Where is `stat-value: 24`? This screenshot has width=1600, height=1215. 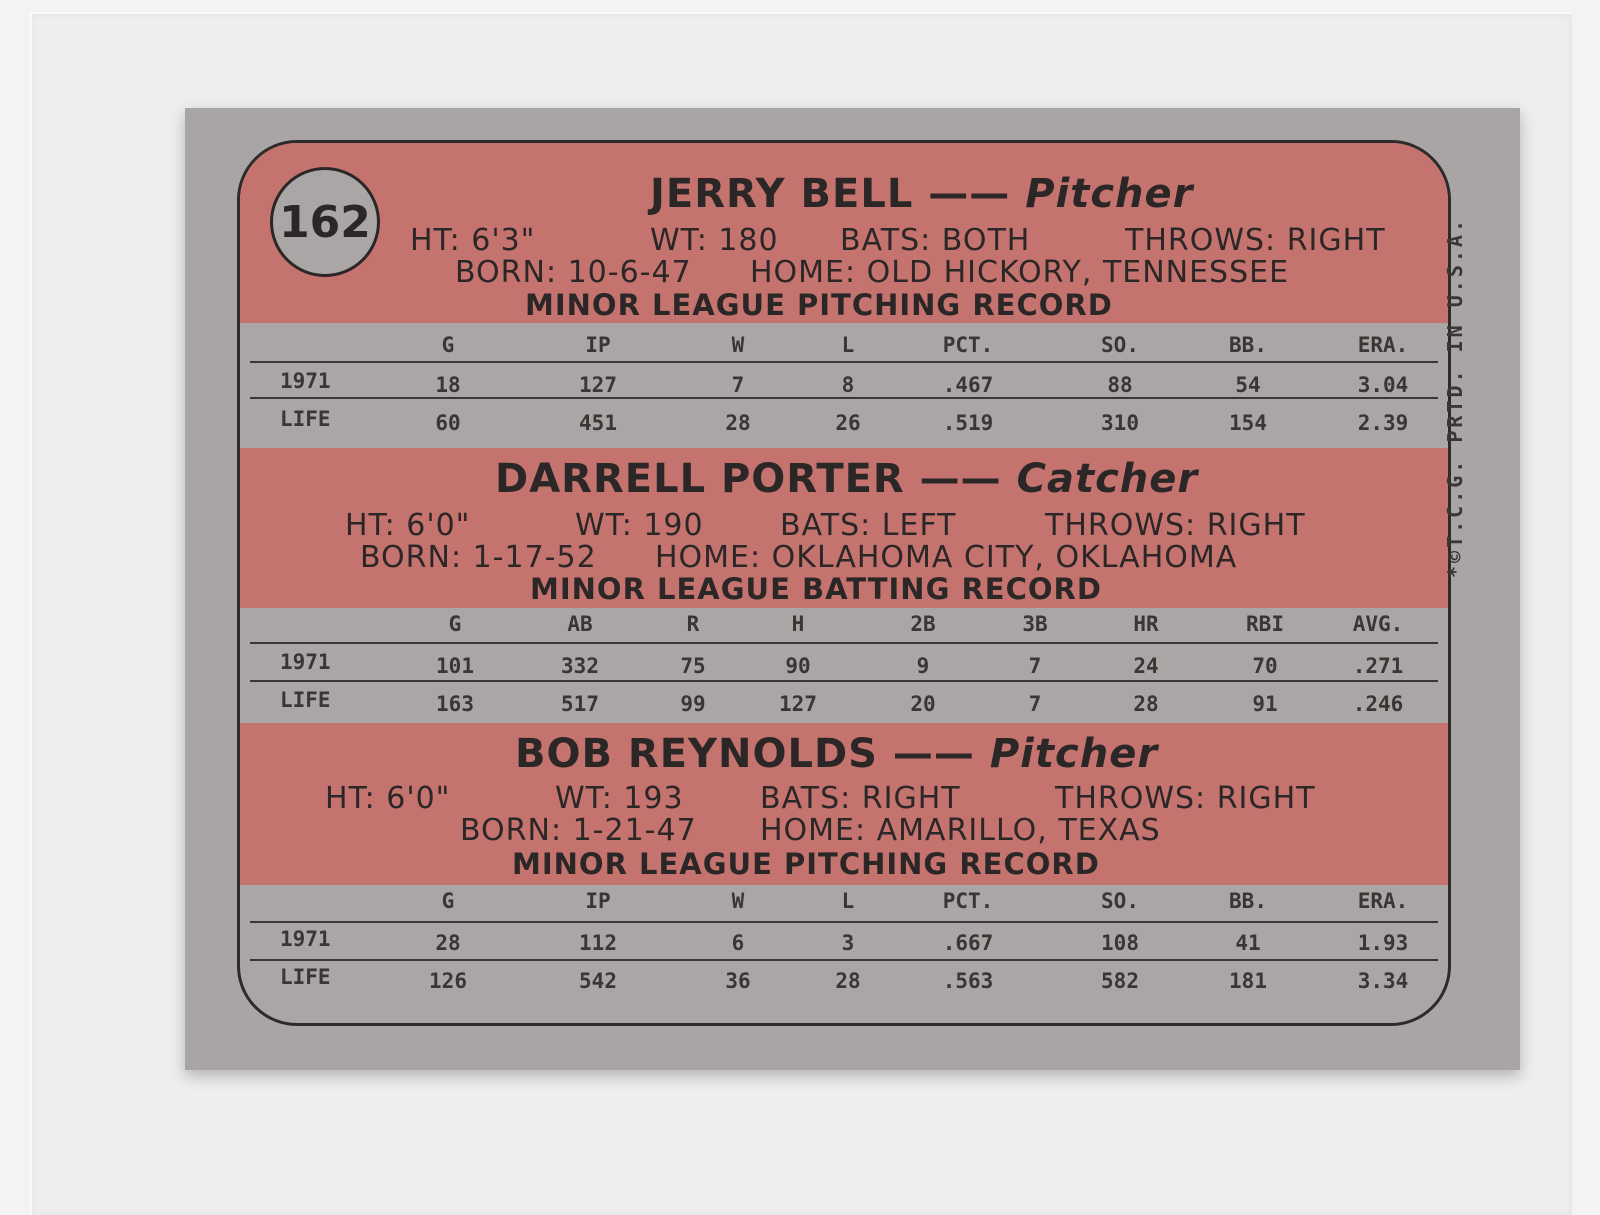
stat-value: 24 is located at coordinates (1146, 666).